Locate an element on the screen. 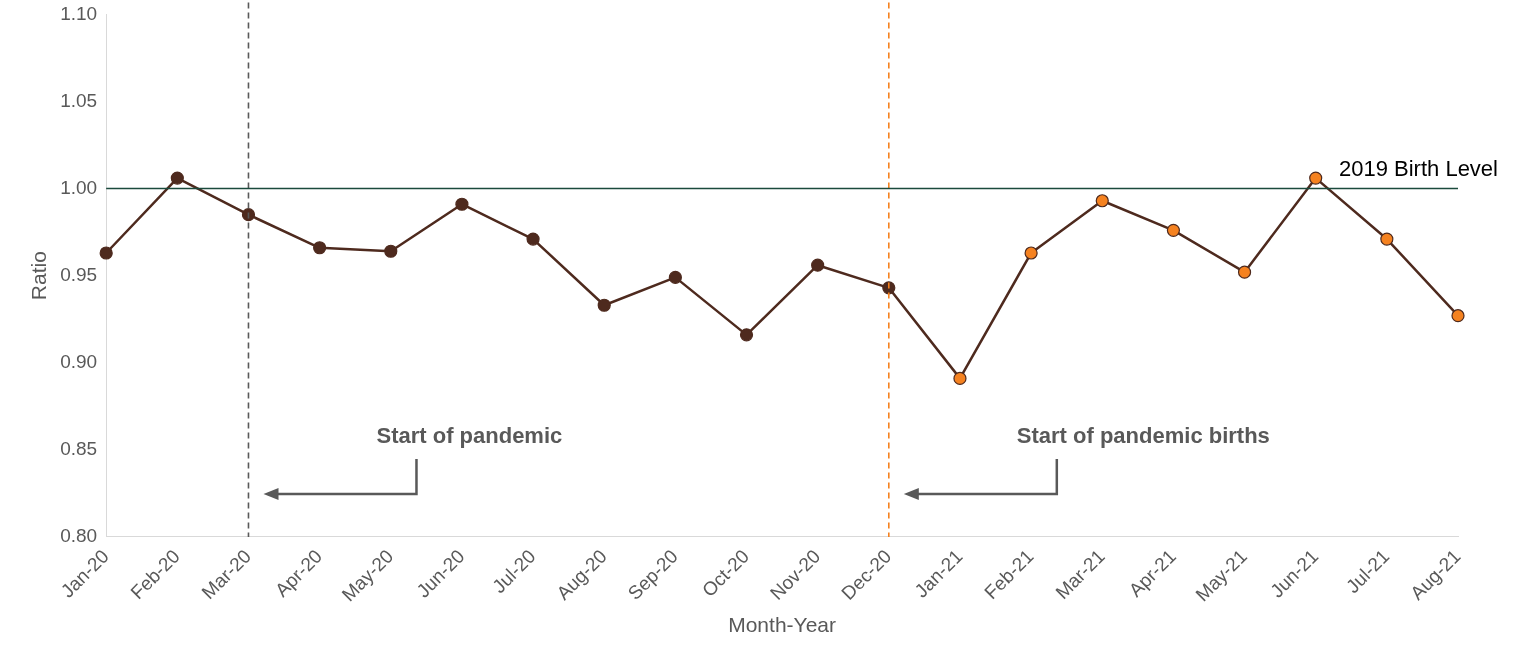  y-tick-label: 0.80 is located at coordinates (79, 536).